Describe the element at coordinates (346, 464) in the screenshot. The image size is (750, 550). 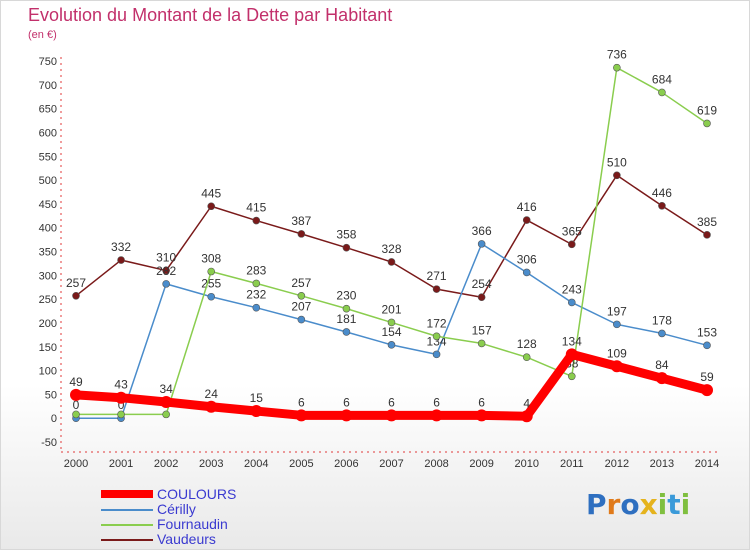
I see `x-tick-label: 2006` at that location.